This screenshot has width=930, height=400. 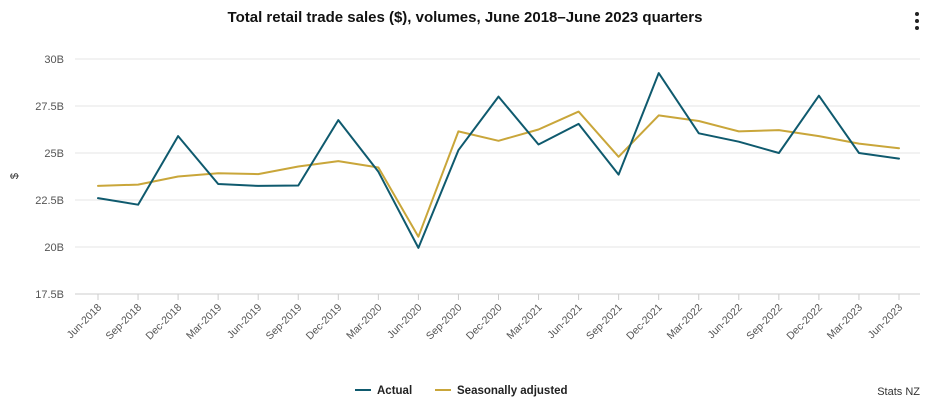 What do you see at coordinates (685, 322) in the screenshot?
I see `x-tick-label: Mar-2022` at bounding box center [685, 322].